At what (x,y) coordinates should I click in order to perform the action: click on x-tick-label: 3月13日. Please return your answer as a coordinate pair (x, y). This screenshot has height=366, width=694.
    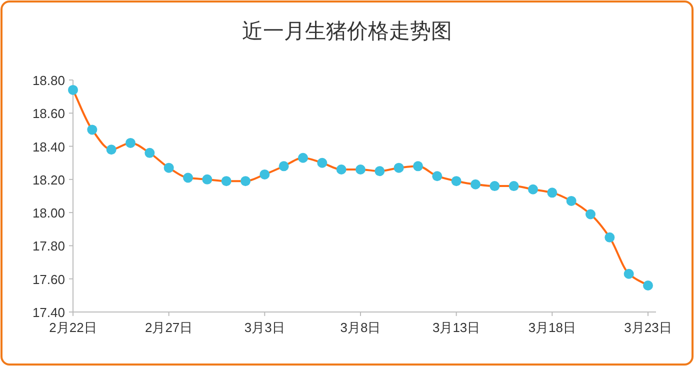
    Looking at the image, I should click on (456, 327).